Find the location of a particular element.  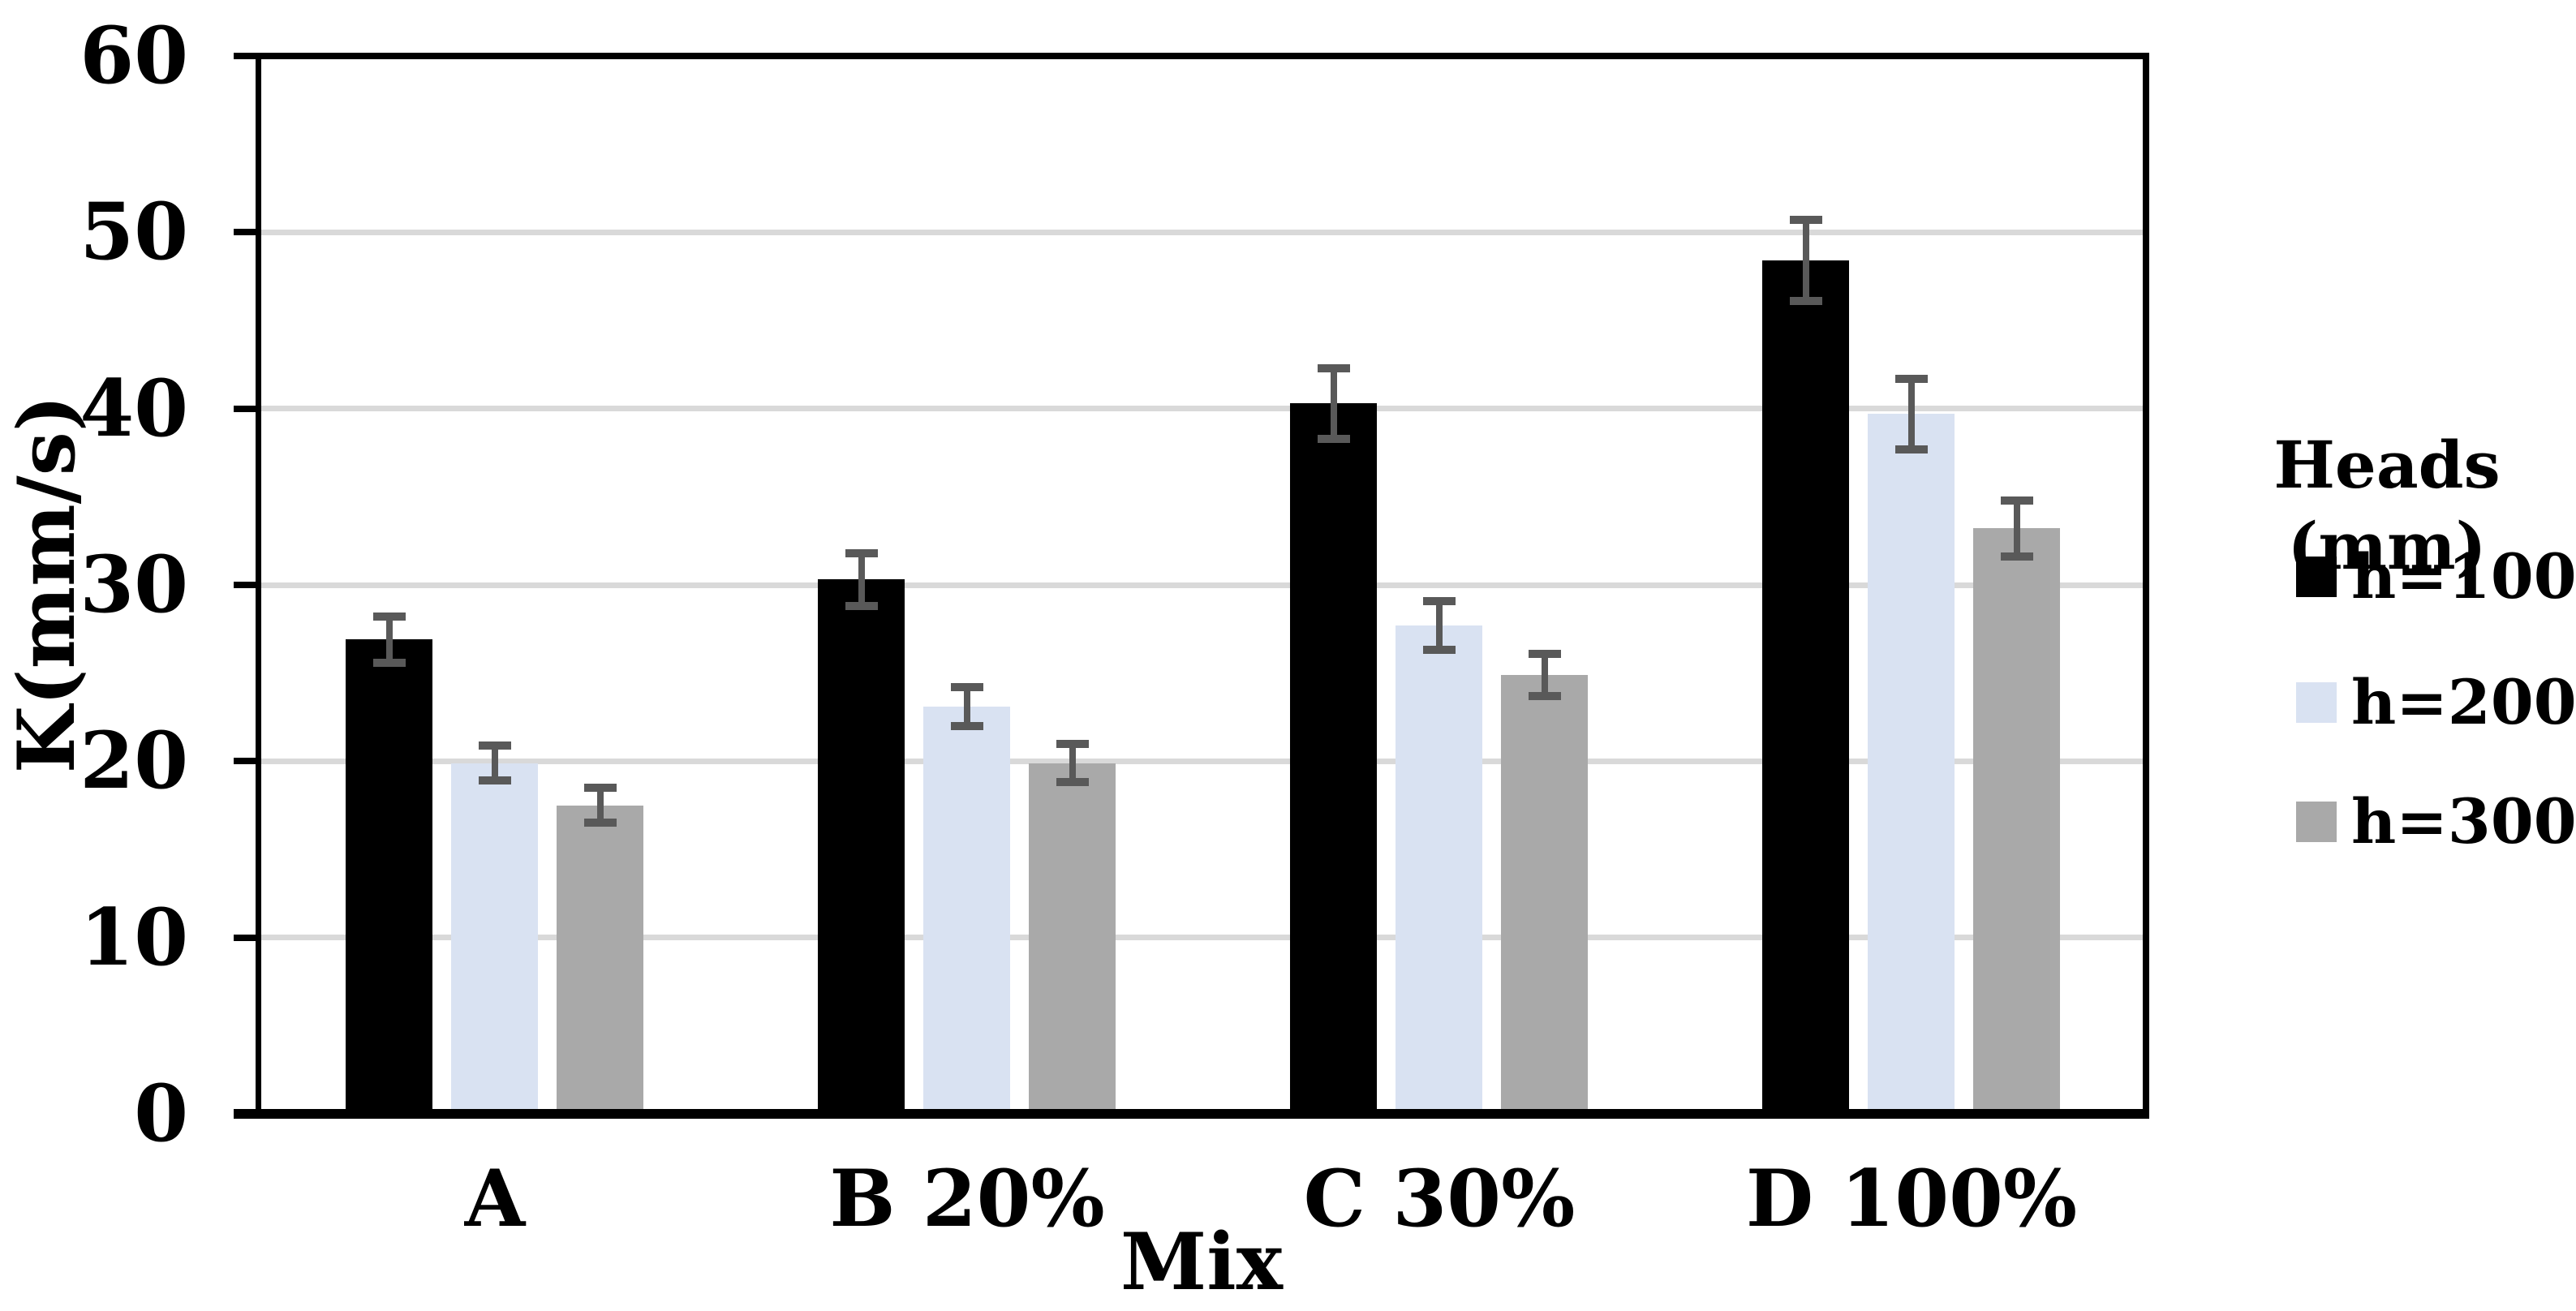

bar-h=300-D 100% is located at coordinates (2016, 818).